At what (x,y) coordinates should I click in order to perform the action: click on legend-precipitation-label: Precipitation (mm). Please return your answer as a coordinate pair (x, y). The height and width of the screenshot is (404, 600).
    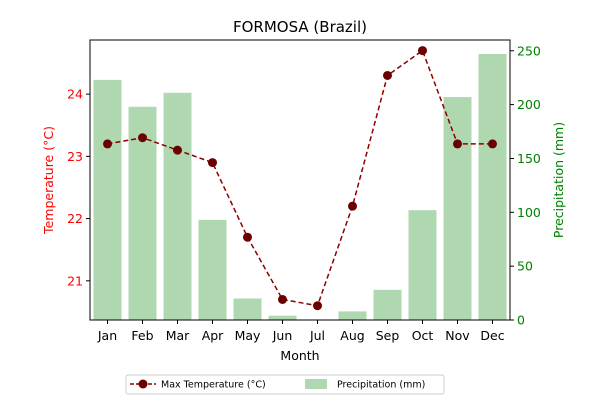
    Looking at the image, I should click on (381, 385).